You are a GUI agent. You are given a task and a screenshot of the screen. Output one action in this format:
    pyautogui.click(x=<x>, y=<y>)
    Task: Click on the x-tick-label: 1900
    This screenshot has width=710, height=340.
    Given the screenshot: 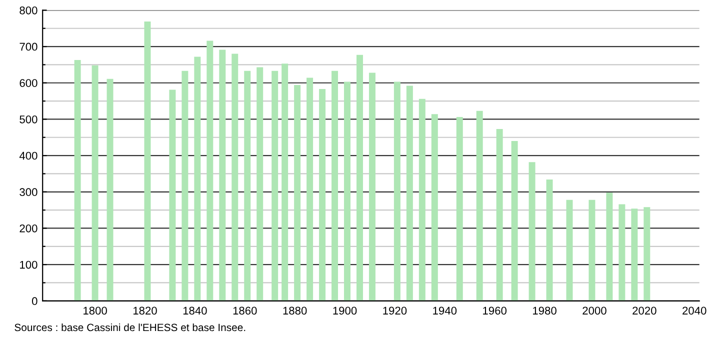 What is the action you would take?
    pyautogui.click(x=345, y=310)
    